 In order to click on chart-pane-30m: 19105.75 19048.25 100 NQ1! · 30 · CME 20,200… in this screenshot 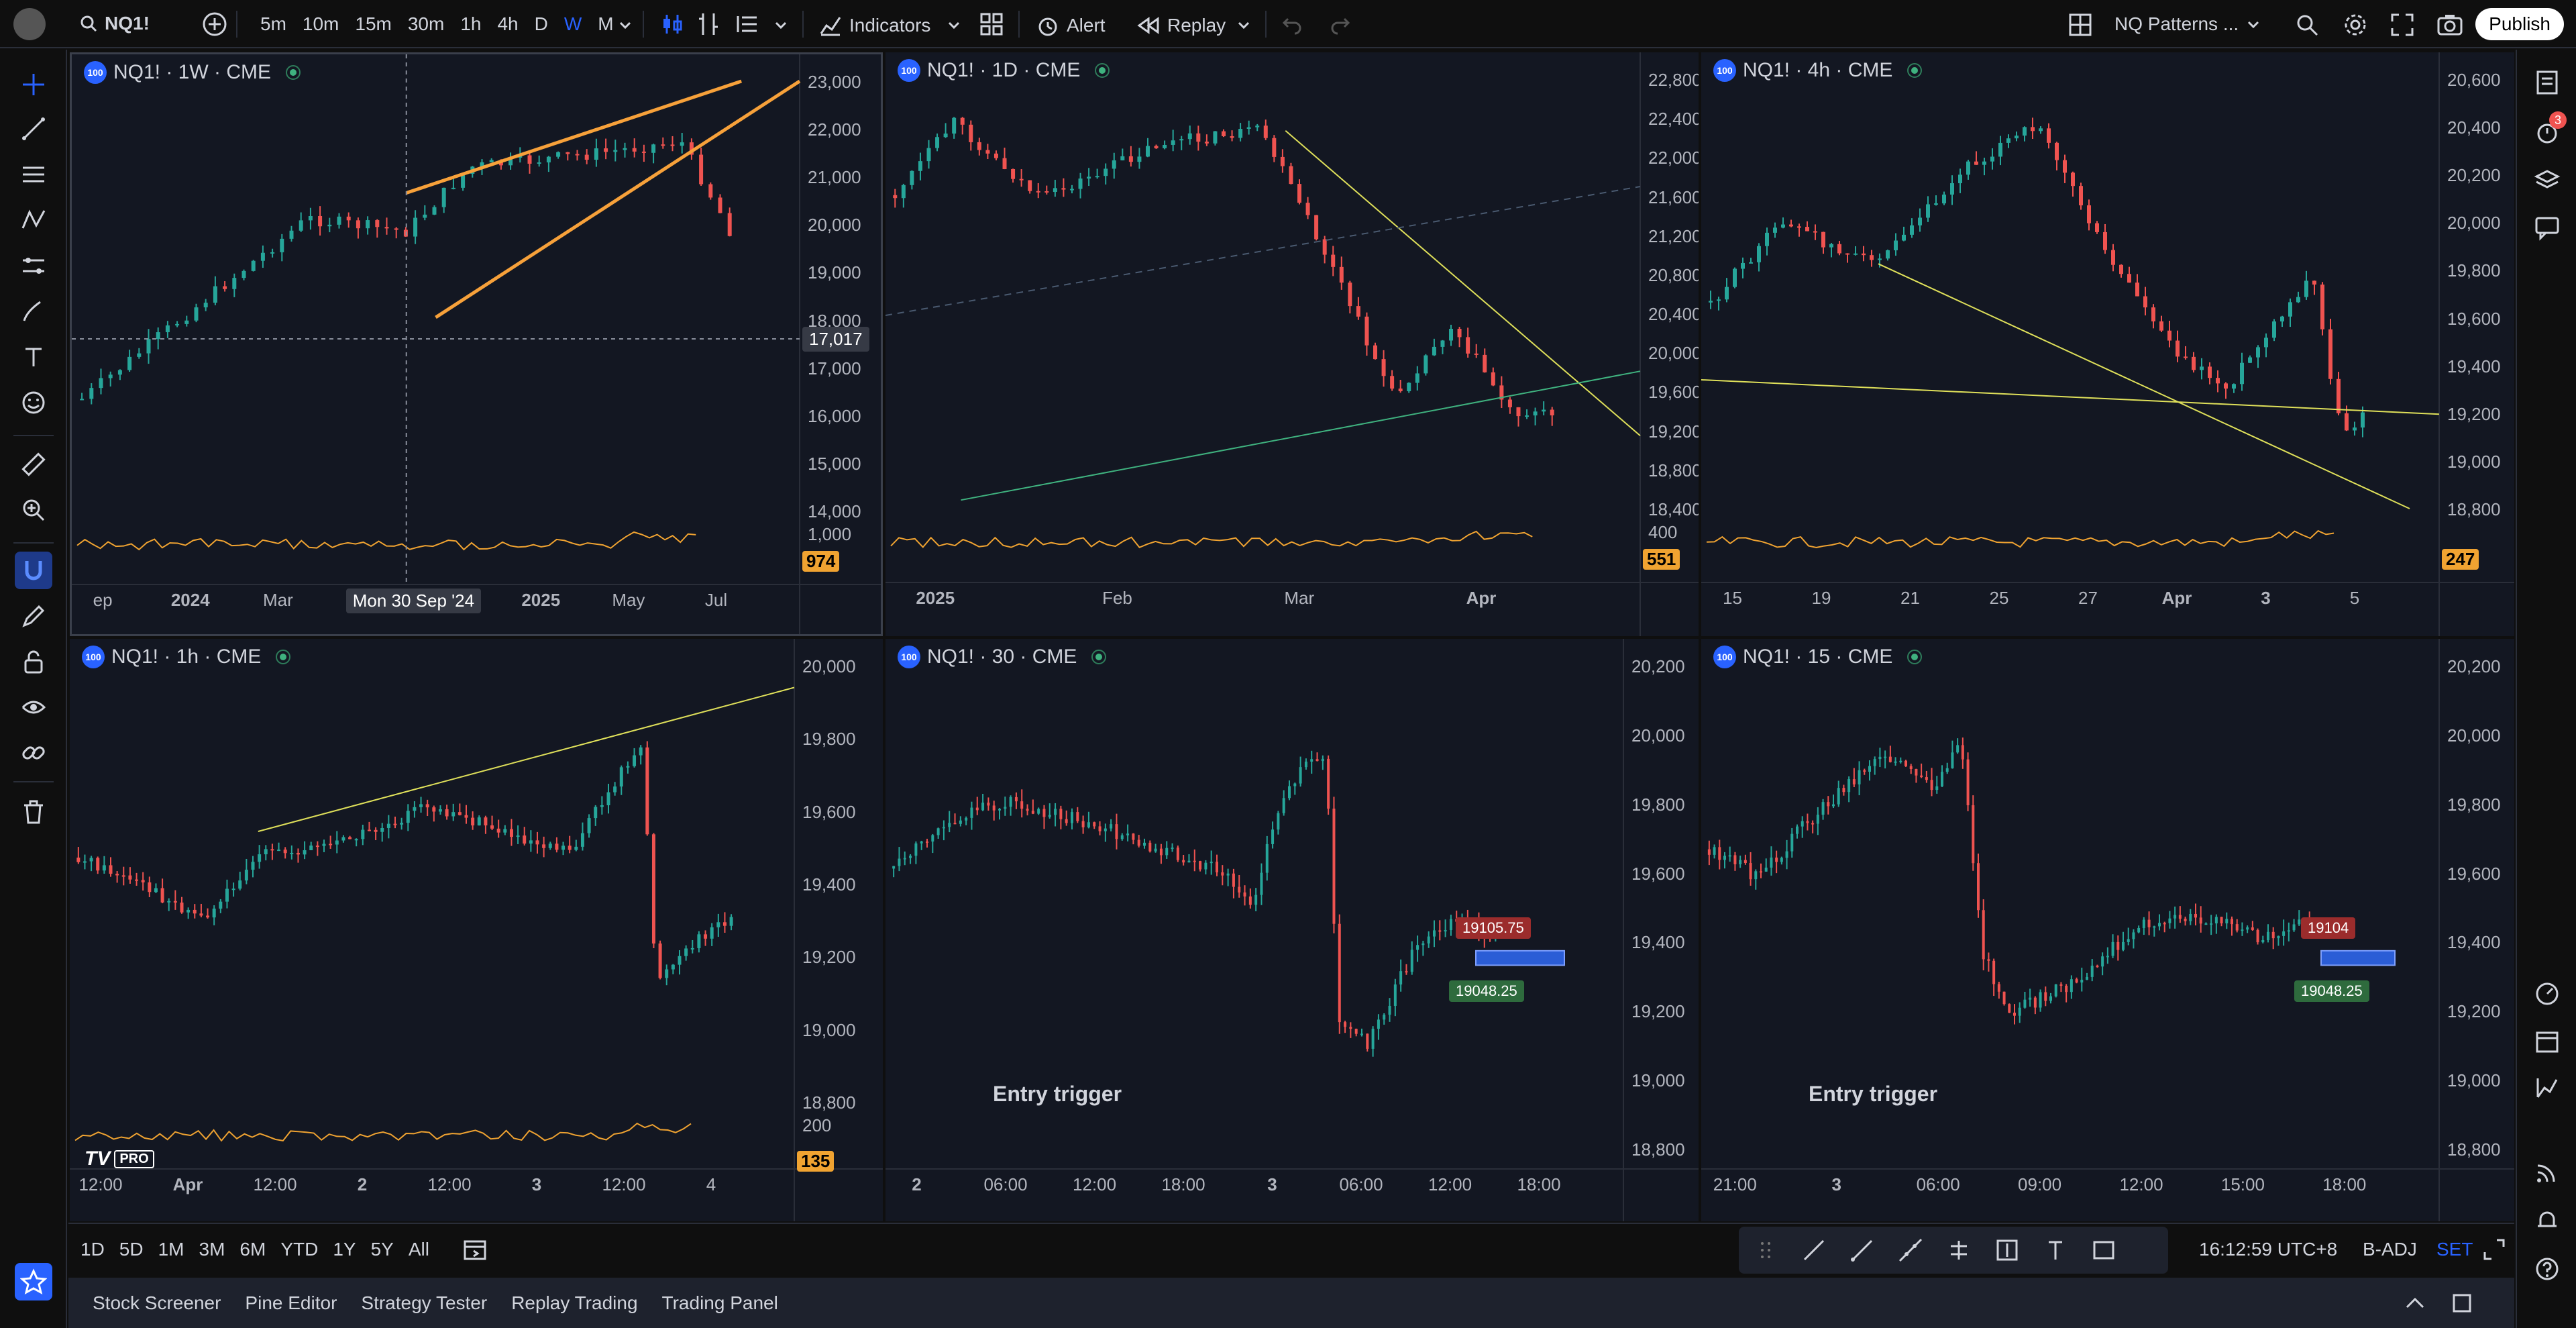, I will do `click(1292, 930)`.